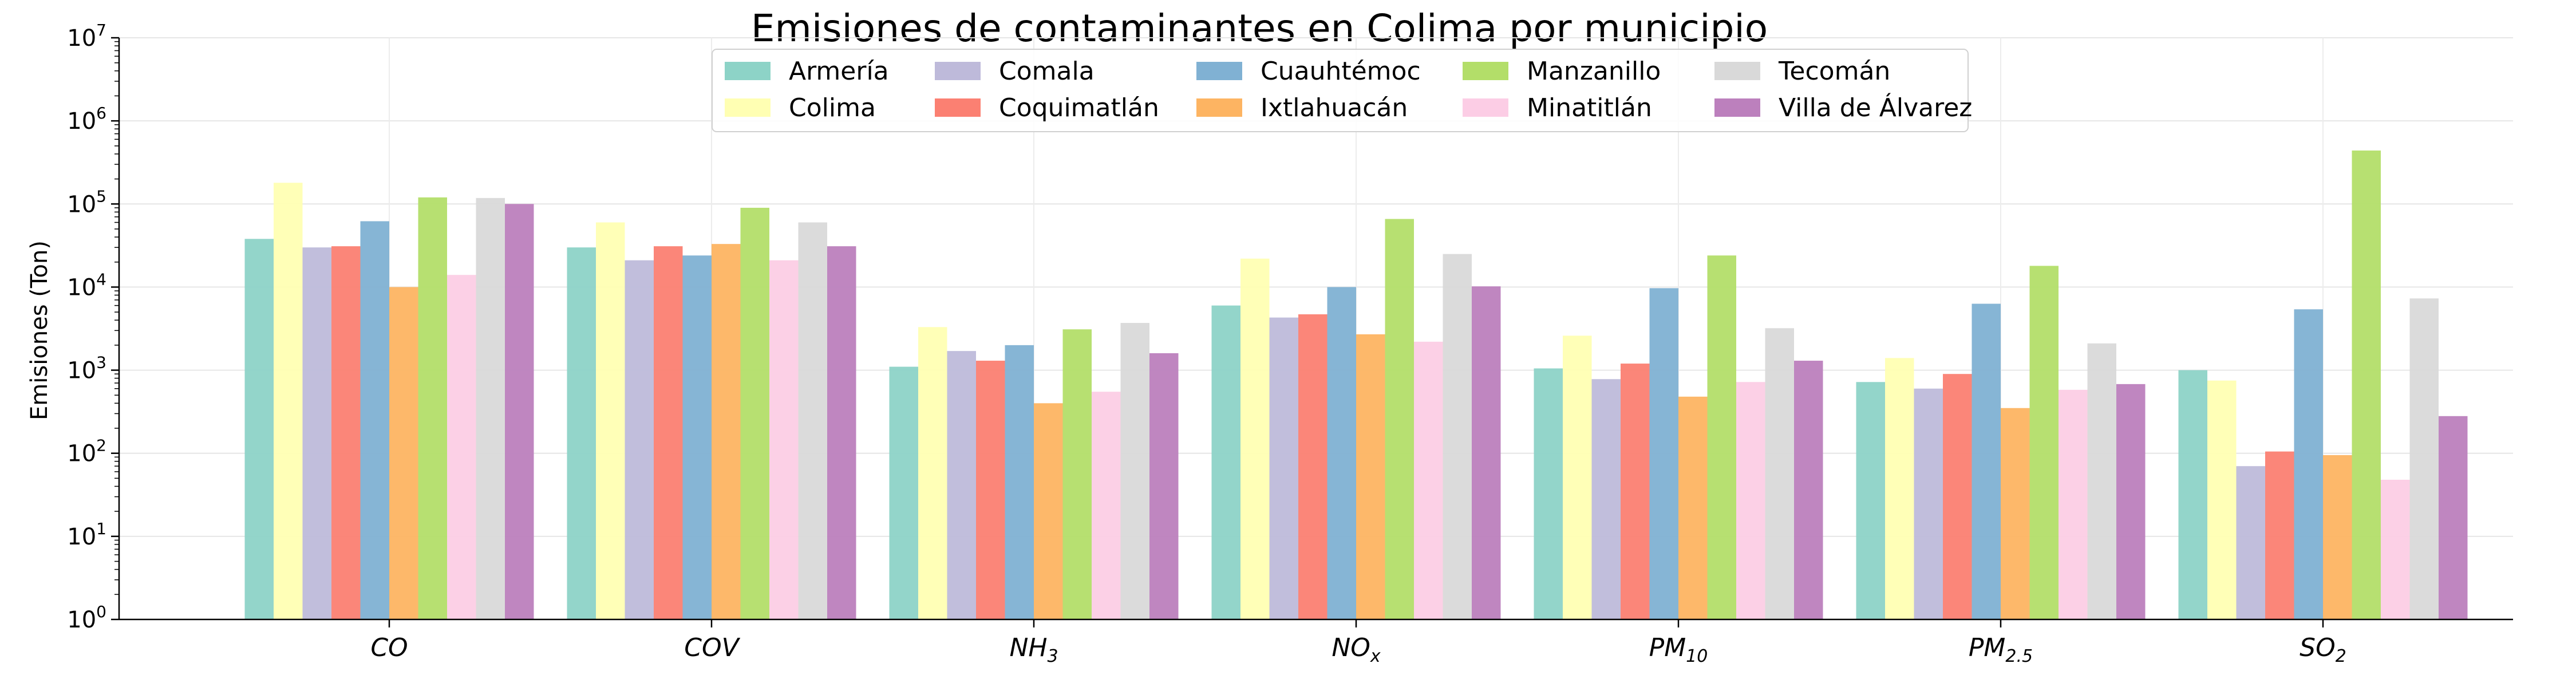  Describe the element at coordinates (86, 119) in the screenshot. I see `y-tick-label: 10⁶` at that location.